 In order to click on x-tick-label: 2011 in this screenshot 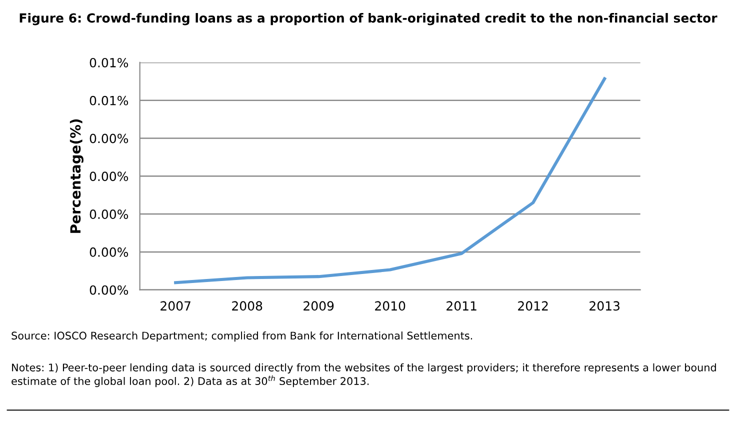, I will do `click(461, 306)`.